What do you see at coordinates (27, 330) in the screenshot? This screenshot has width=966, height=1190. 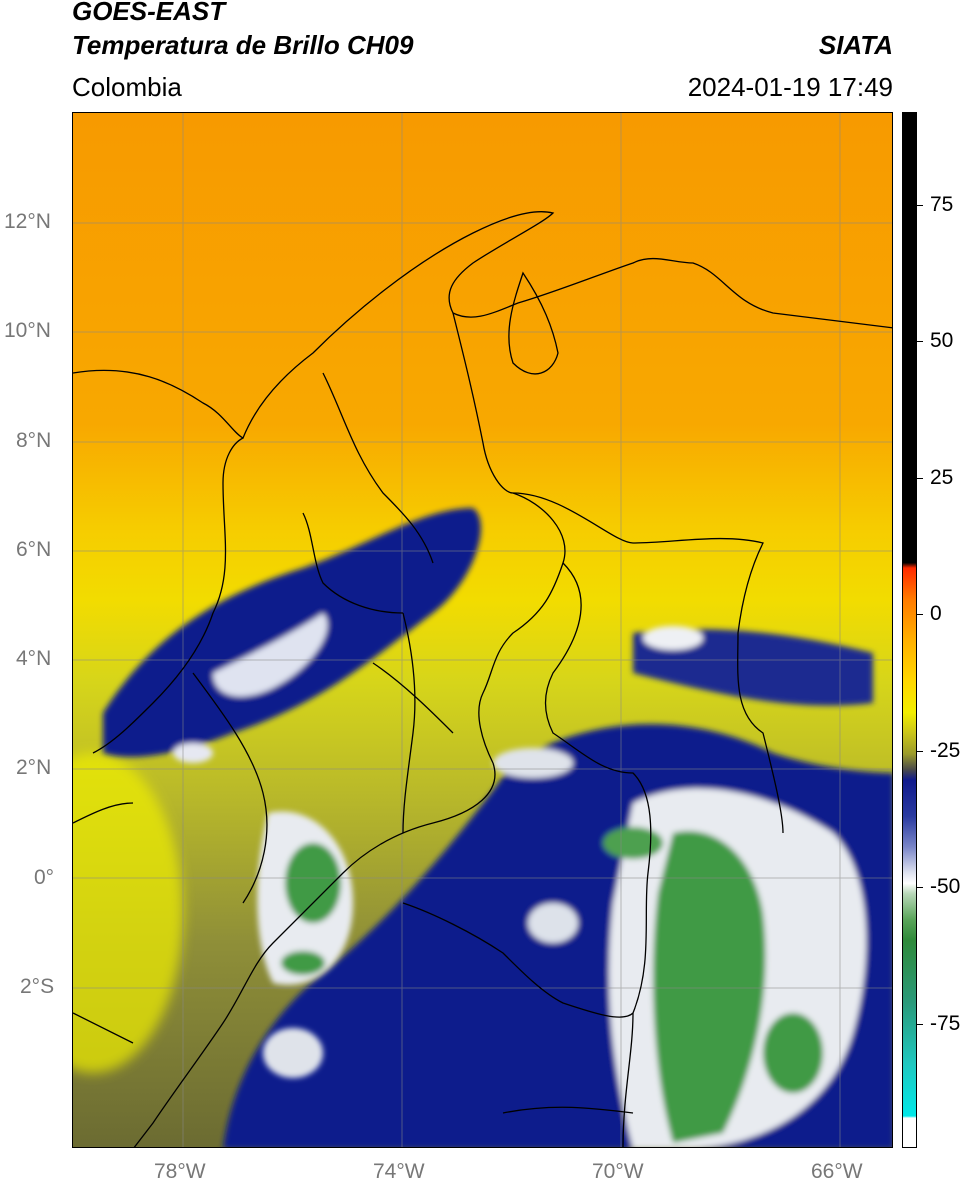 I see `lat-label-10n: 10°N` at bounding box center [27, 330].